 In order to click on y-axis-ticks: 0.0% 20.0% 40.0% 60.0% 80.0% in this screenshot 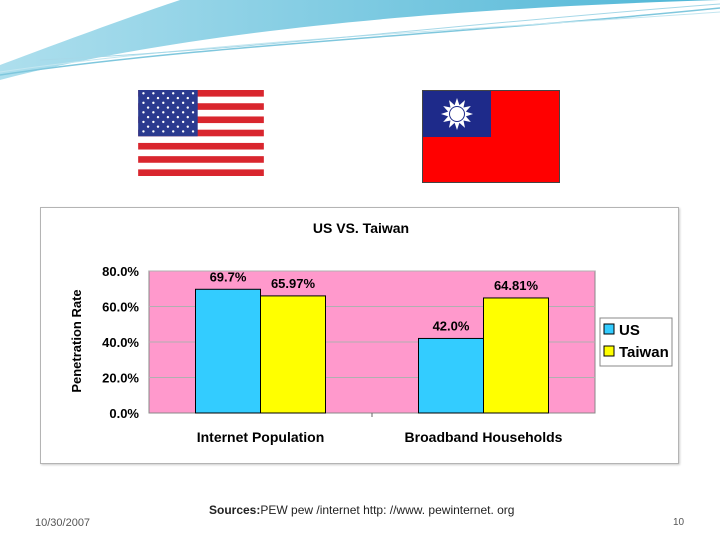, I will do `click(120, 342)`.